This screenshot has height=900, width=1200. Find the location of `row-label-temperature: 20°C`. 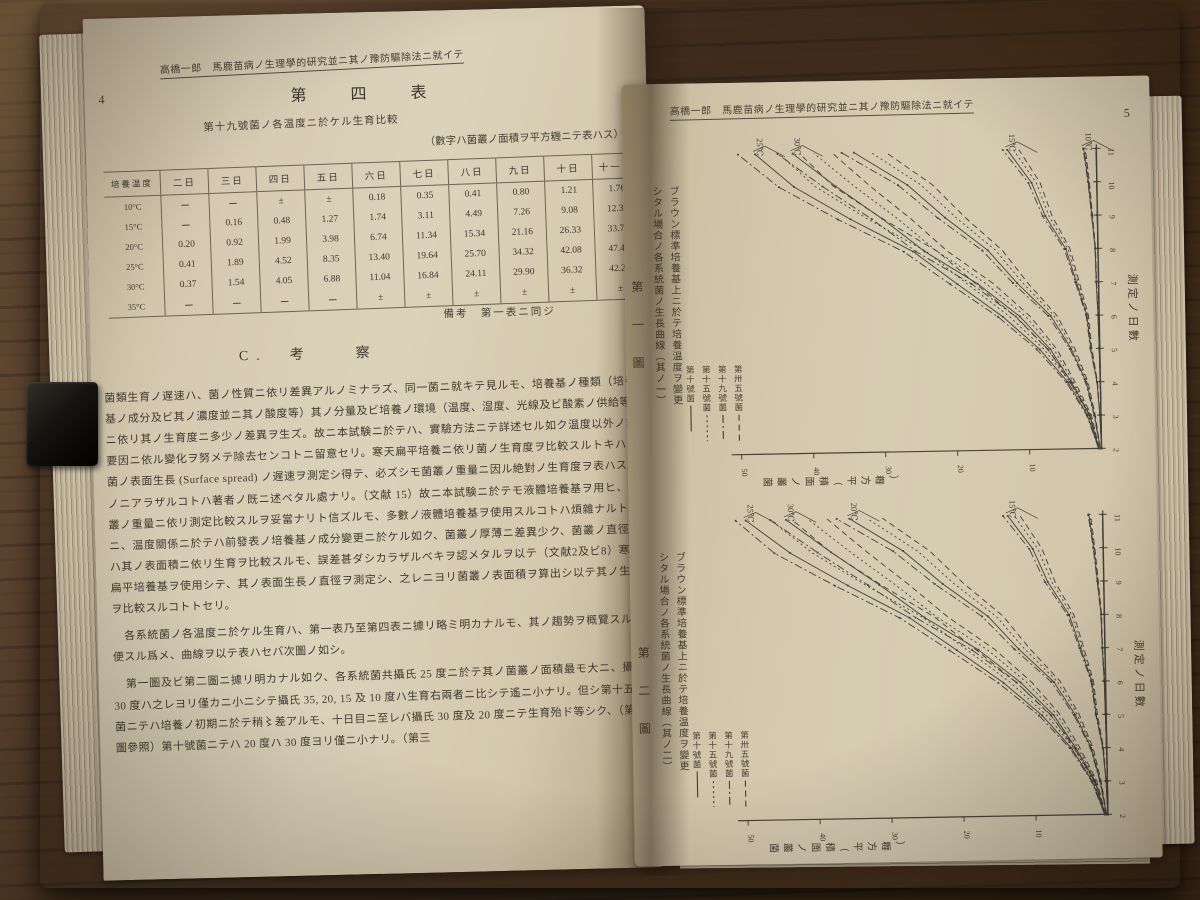

row-label-temperature: 20°C is located at coordinates (134, 247).